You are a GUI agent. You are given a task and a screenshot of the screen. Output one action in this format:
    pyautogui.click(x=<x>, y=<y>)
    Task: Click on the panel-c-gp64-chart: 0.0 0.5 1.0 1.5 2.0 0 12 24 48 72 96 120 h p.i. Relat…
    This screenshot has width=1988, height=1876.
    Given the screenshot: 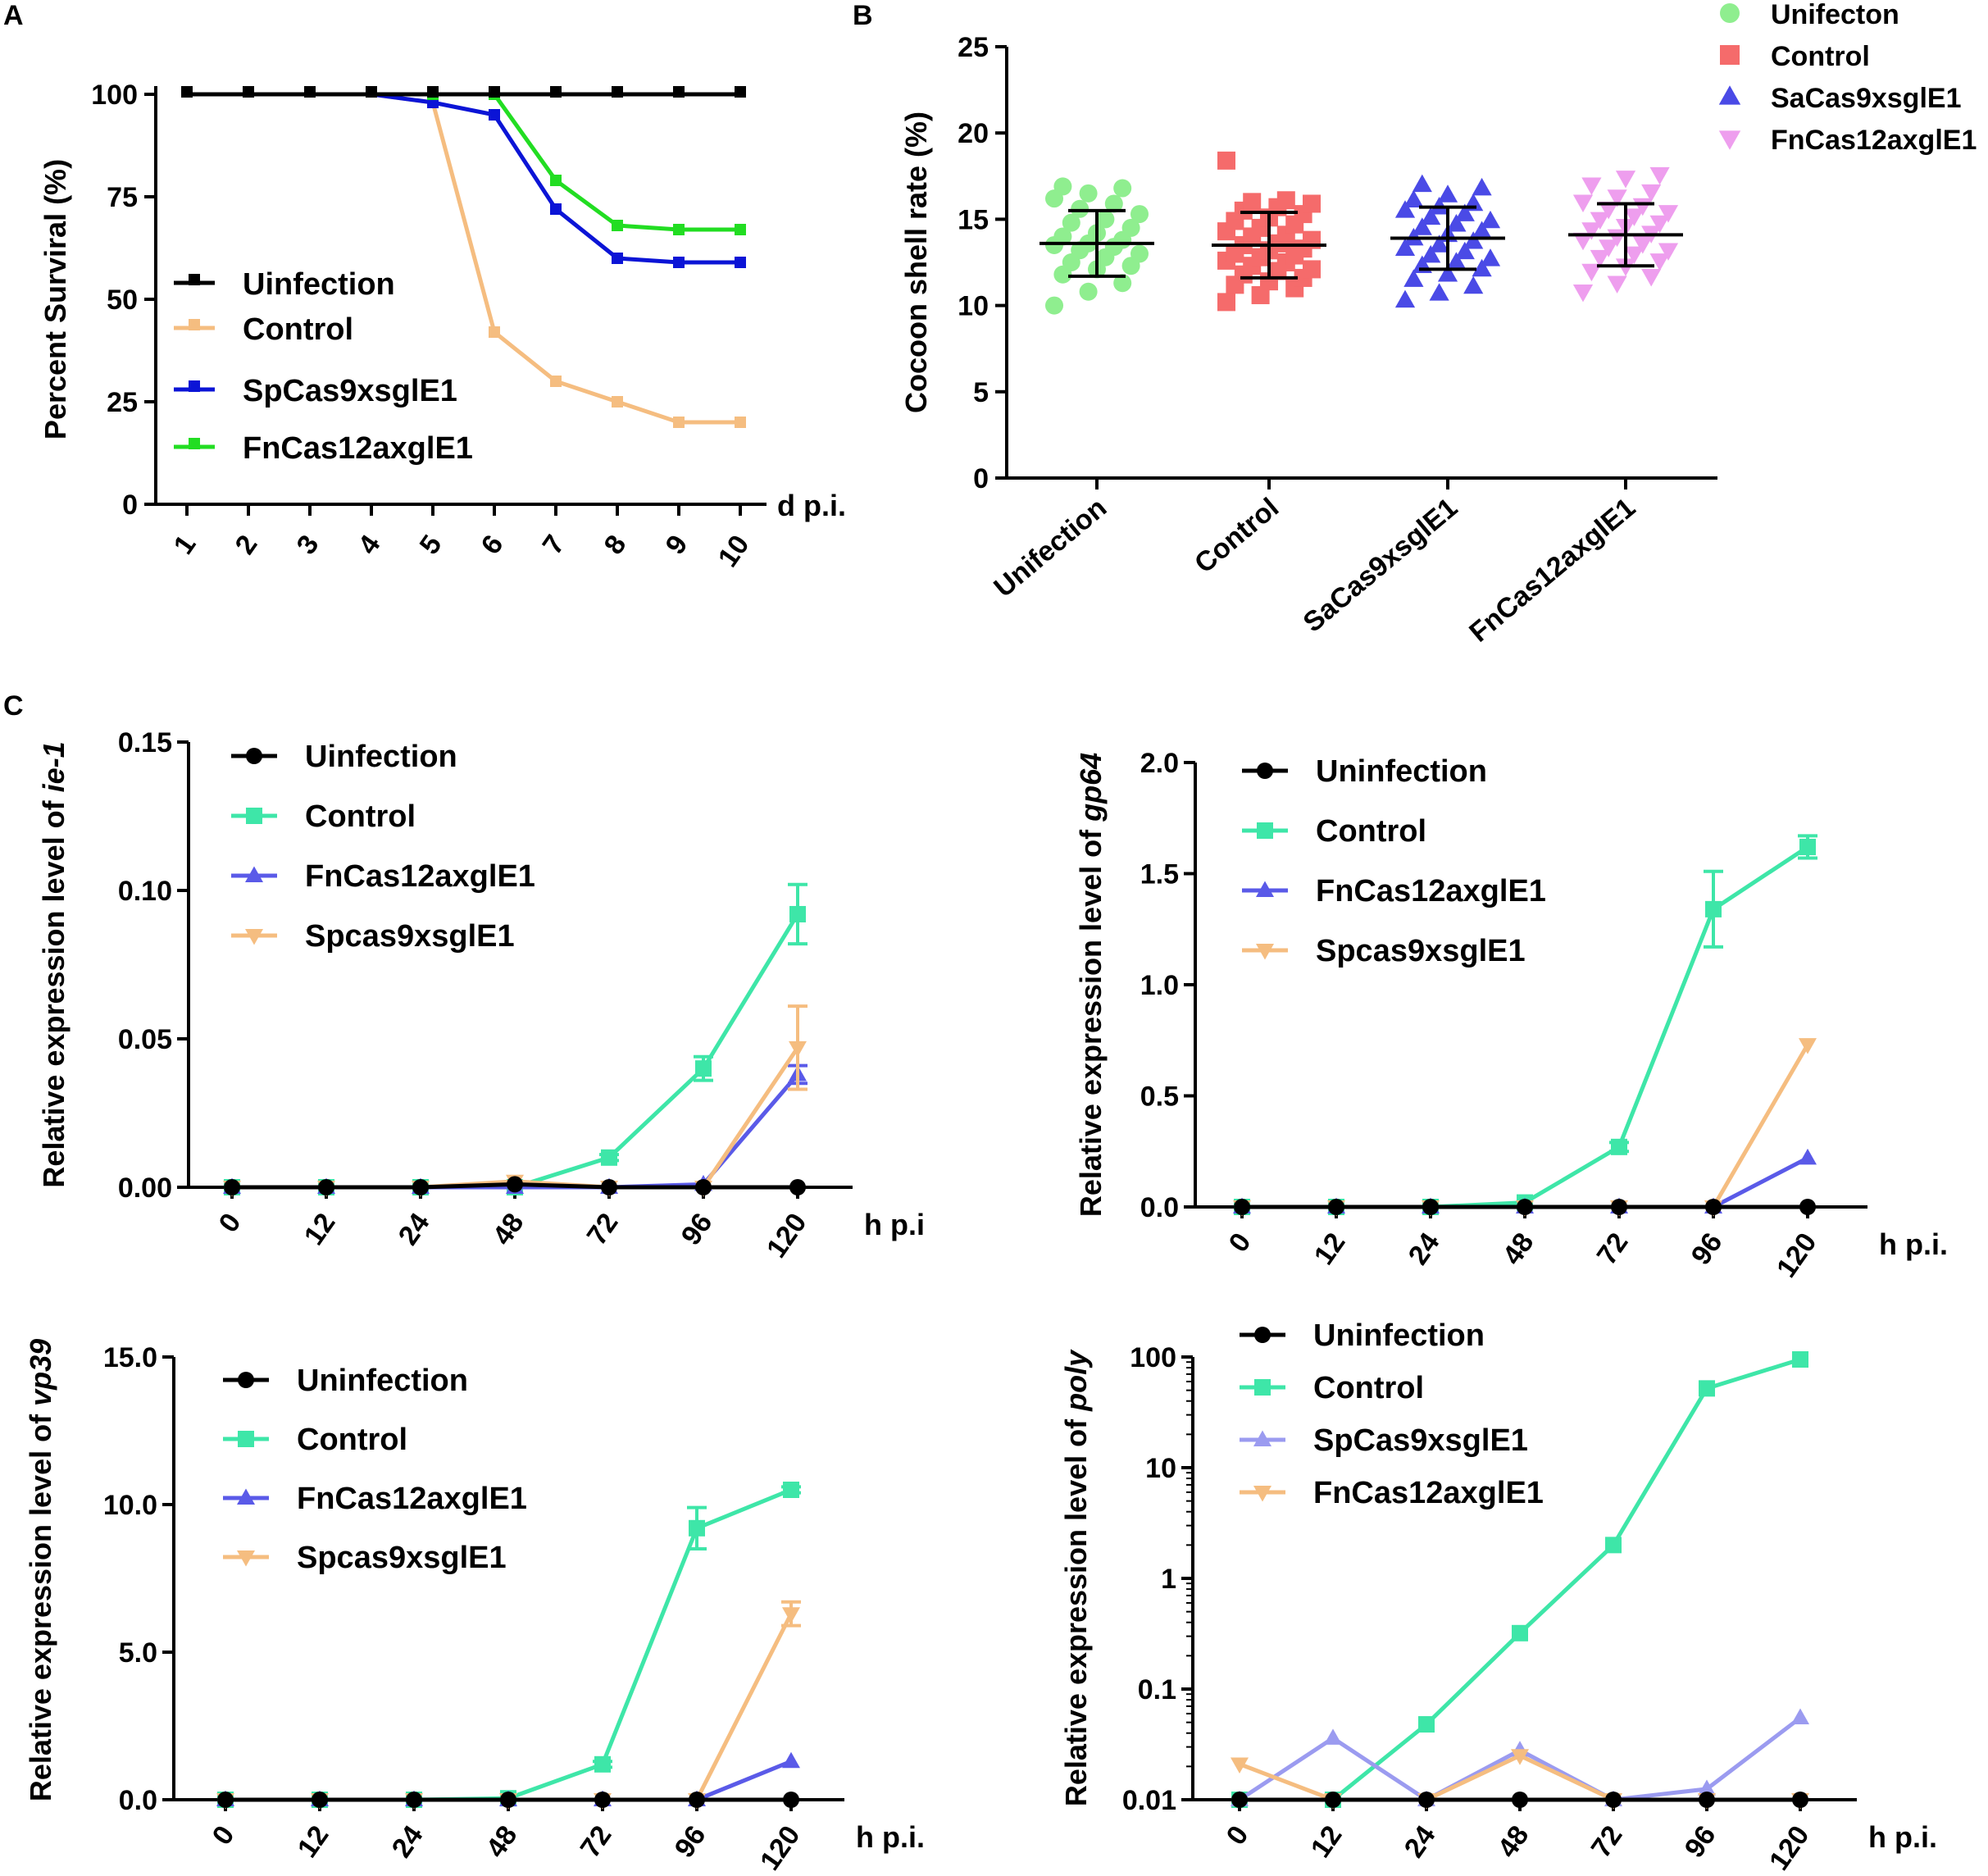 What is the action you would take?
    pyautogui.click(x=1511, y=1015)
    